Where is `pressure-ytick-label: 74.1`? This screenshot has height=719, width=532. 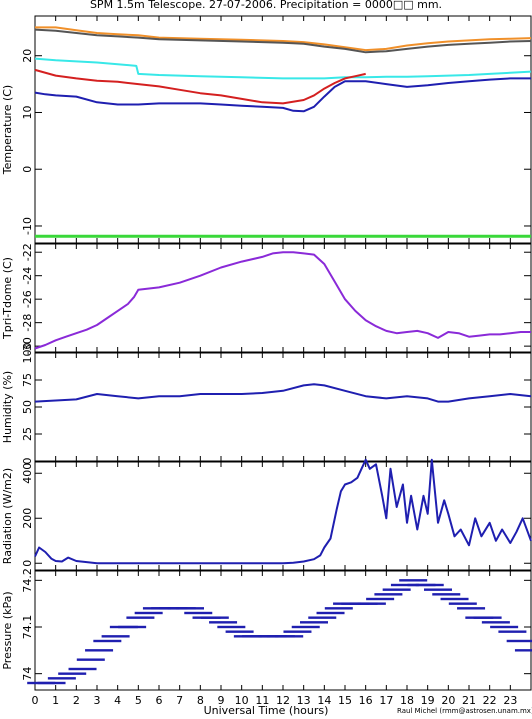 pressure-ytick-label: 74.1 is located at coordinates (27, 627).